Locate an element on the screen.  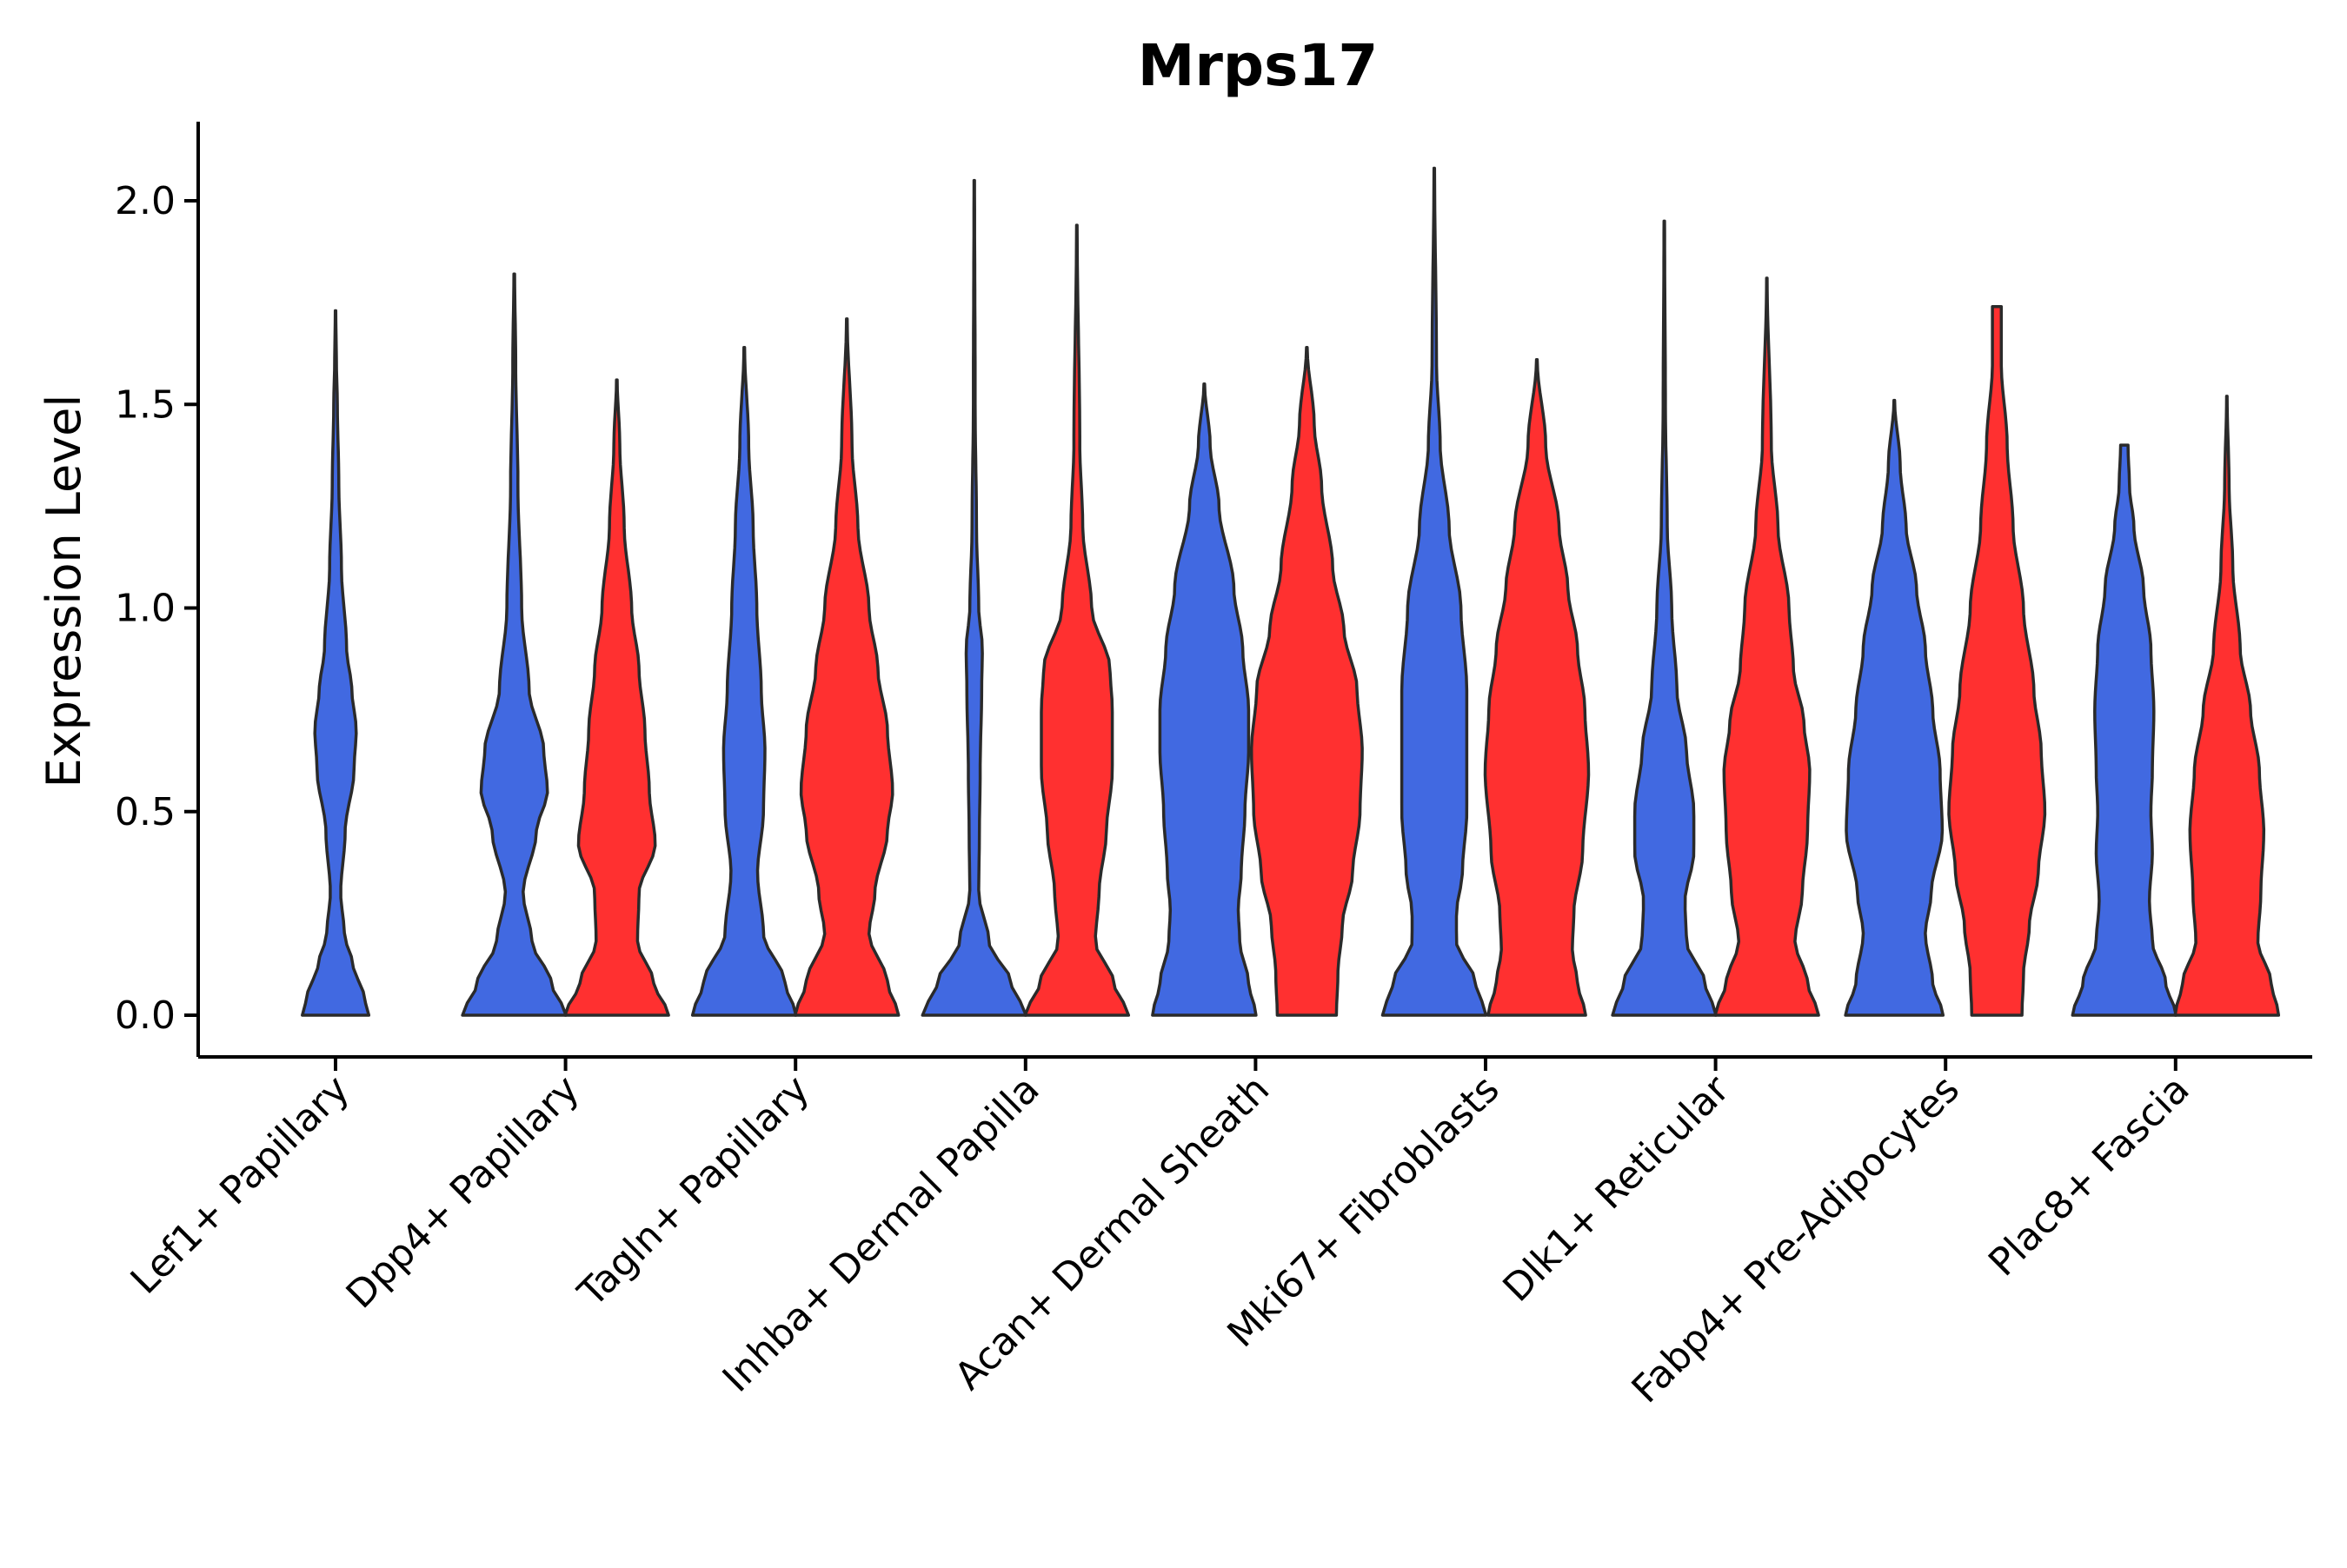
x-tick-label: Lef1+ Papillary is located at coordinates (240, 1185).